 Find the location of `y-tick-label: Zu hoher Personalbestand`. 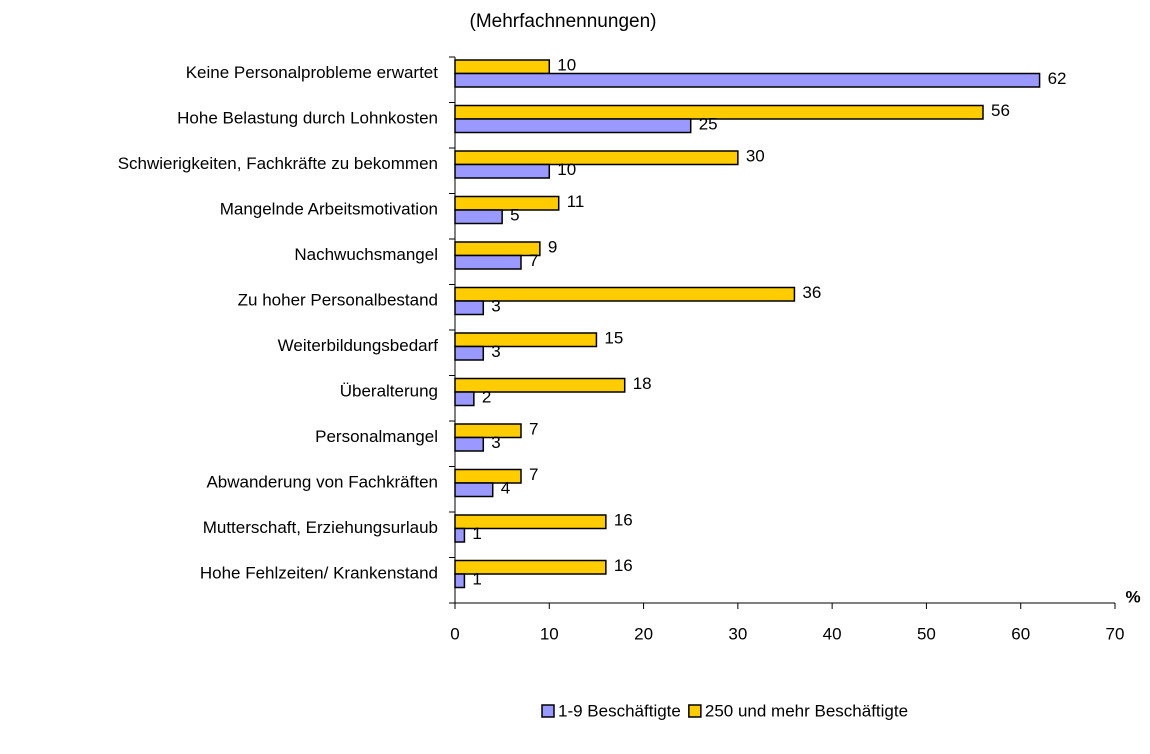

y-tick-label: Zu hoher Personalbestand is located at coordinates (338, 300).